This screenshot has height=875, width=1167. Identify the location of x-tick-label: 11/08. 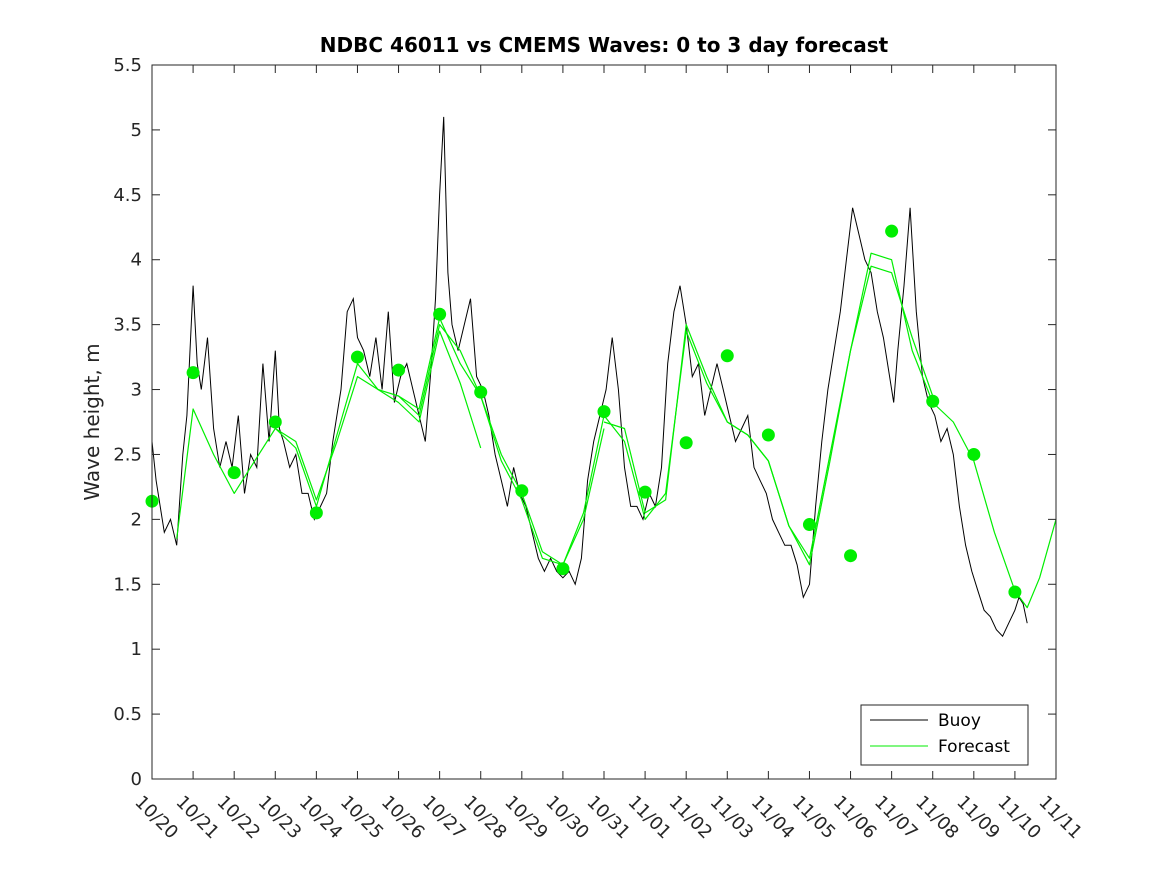
(937, 818).